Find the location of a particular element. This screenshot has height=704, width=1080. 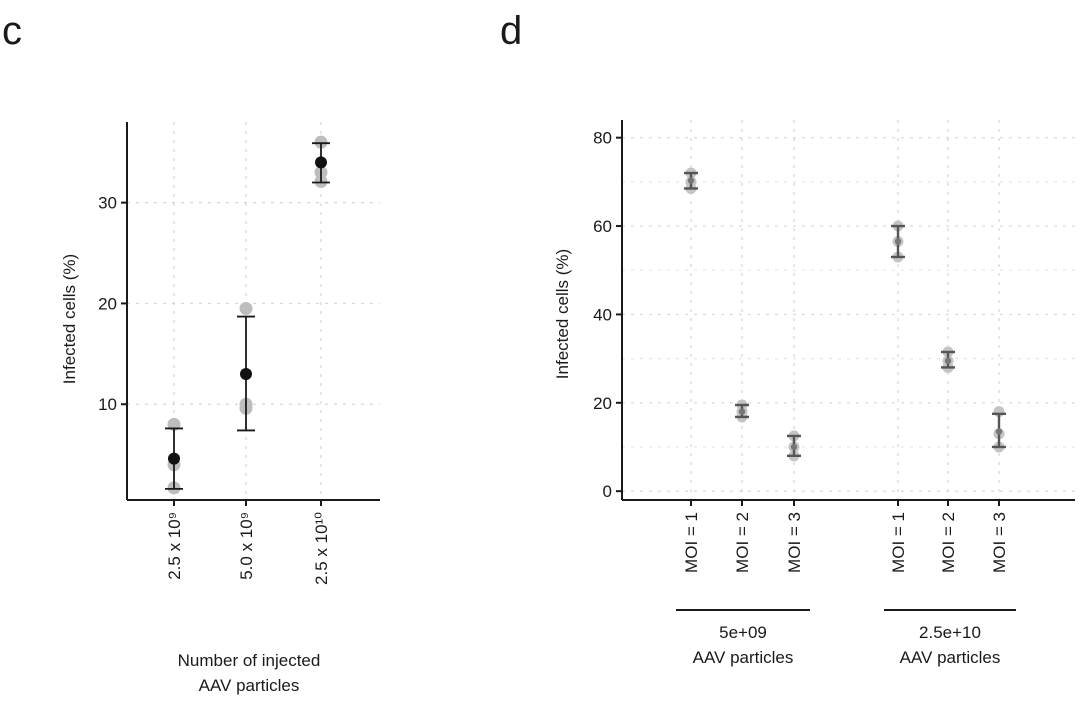

x-tick-label: 2.5 x 10⁹ is located at coordinates (174, 546).